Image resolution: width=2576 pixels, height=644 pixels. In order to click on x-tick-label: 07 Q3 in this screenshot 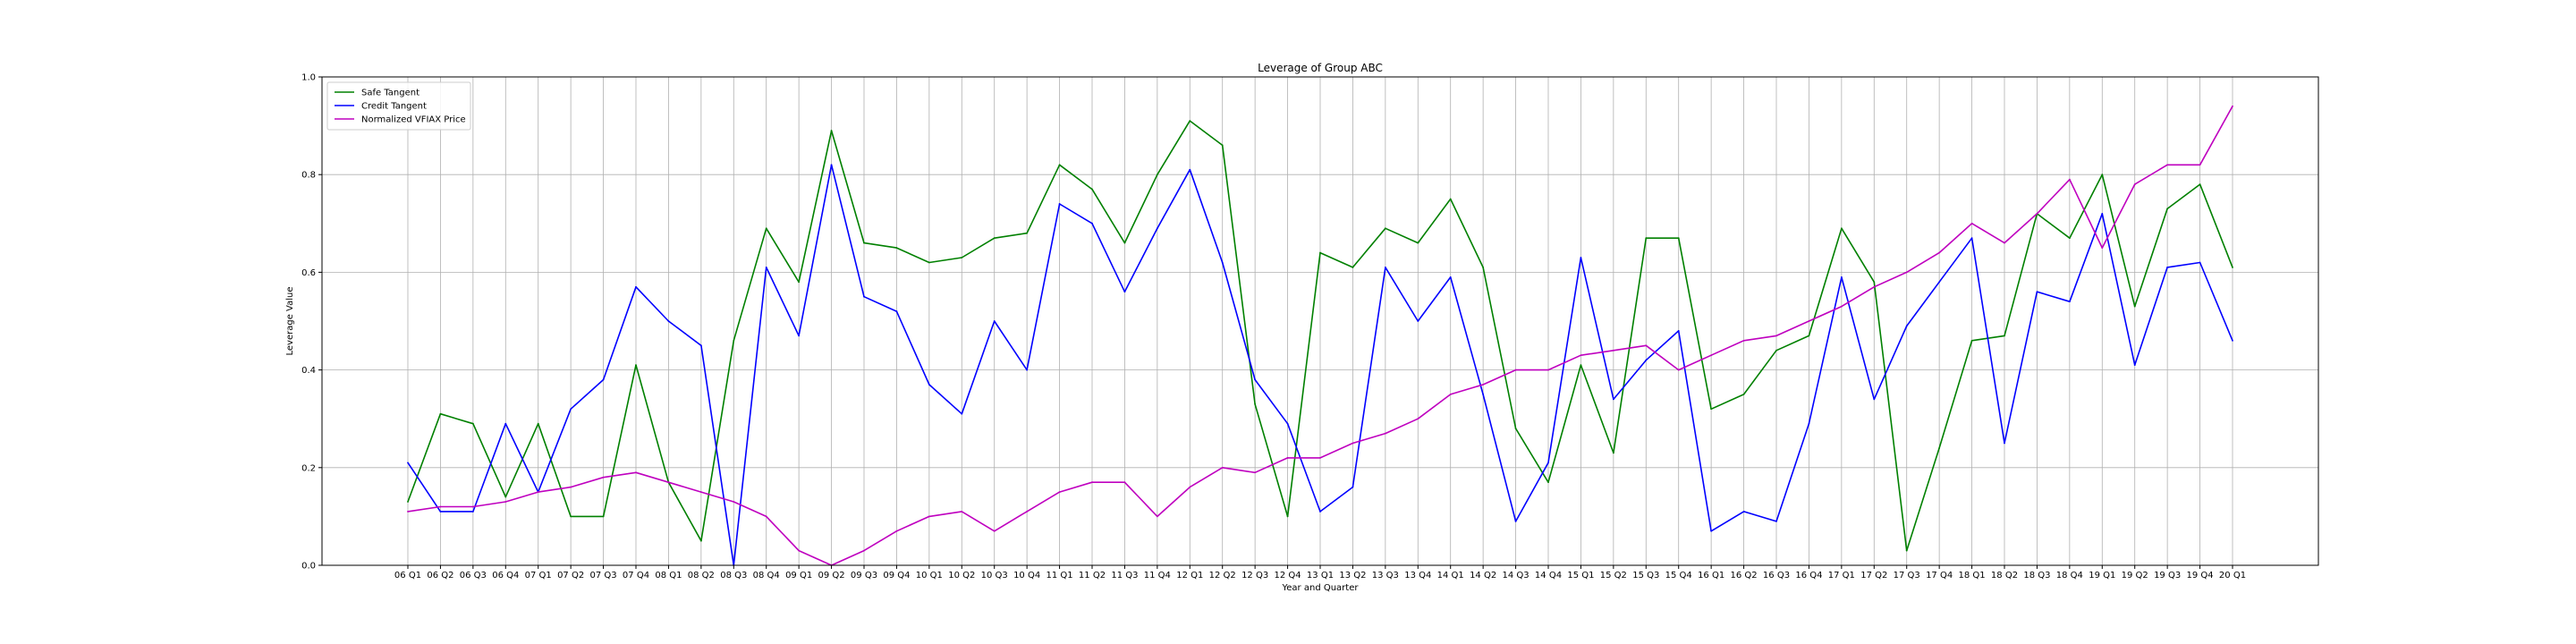, I will do `click(603, 575)`.